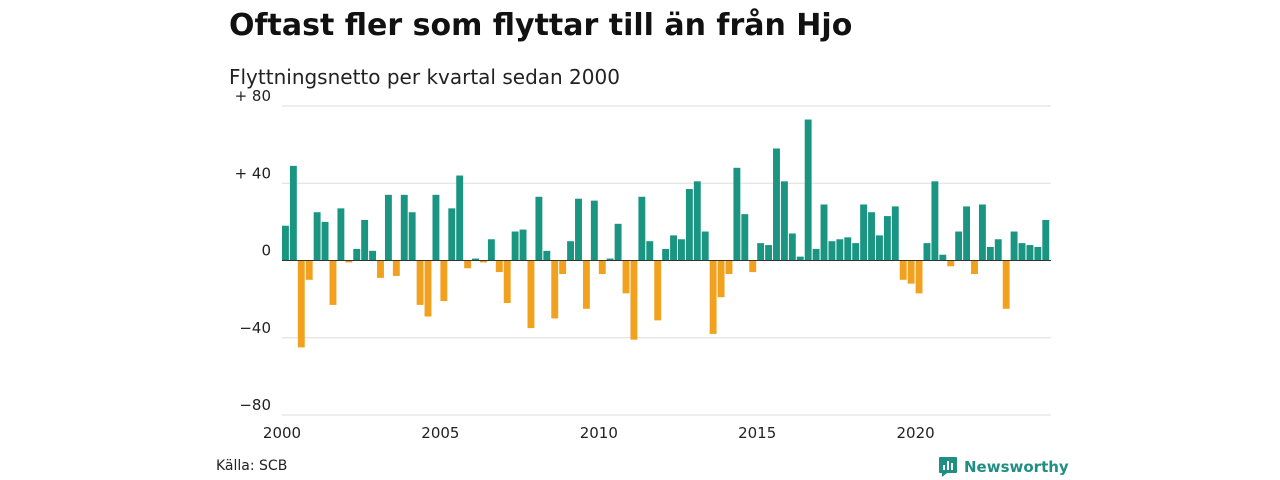 This screenshot has width=1280, height=480. Describe the element at coordinates (253, 173) in the screenshot. I see `y-tick-label: + 40` at that location.